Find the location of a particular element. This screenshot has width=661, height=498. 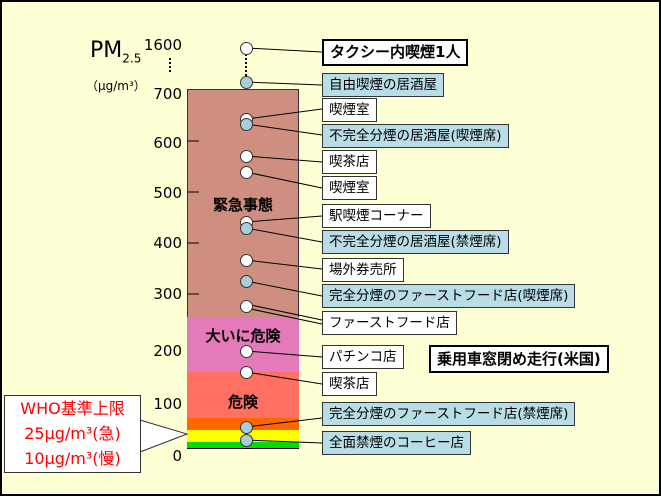

zone-label: 危険 is located at coordinates (242, 402).